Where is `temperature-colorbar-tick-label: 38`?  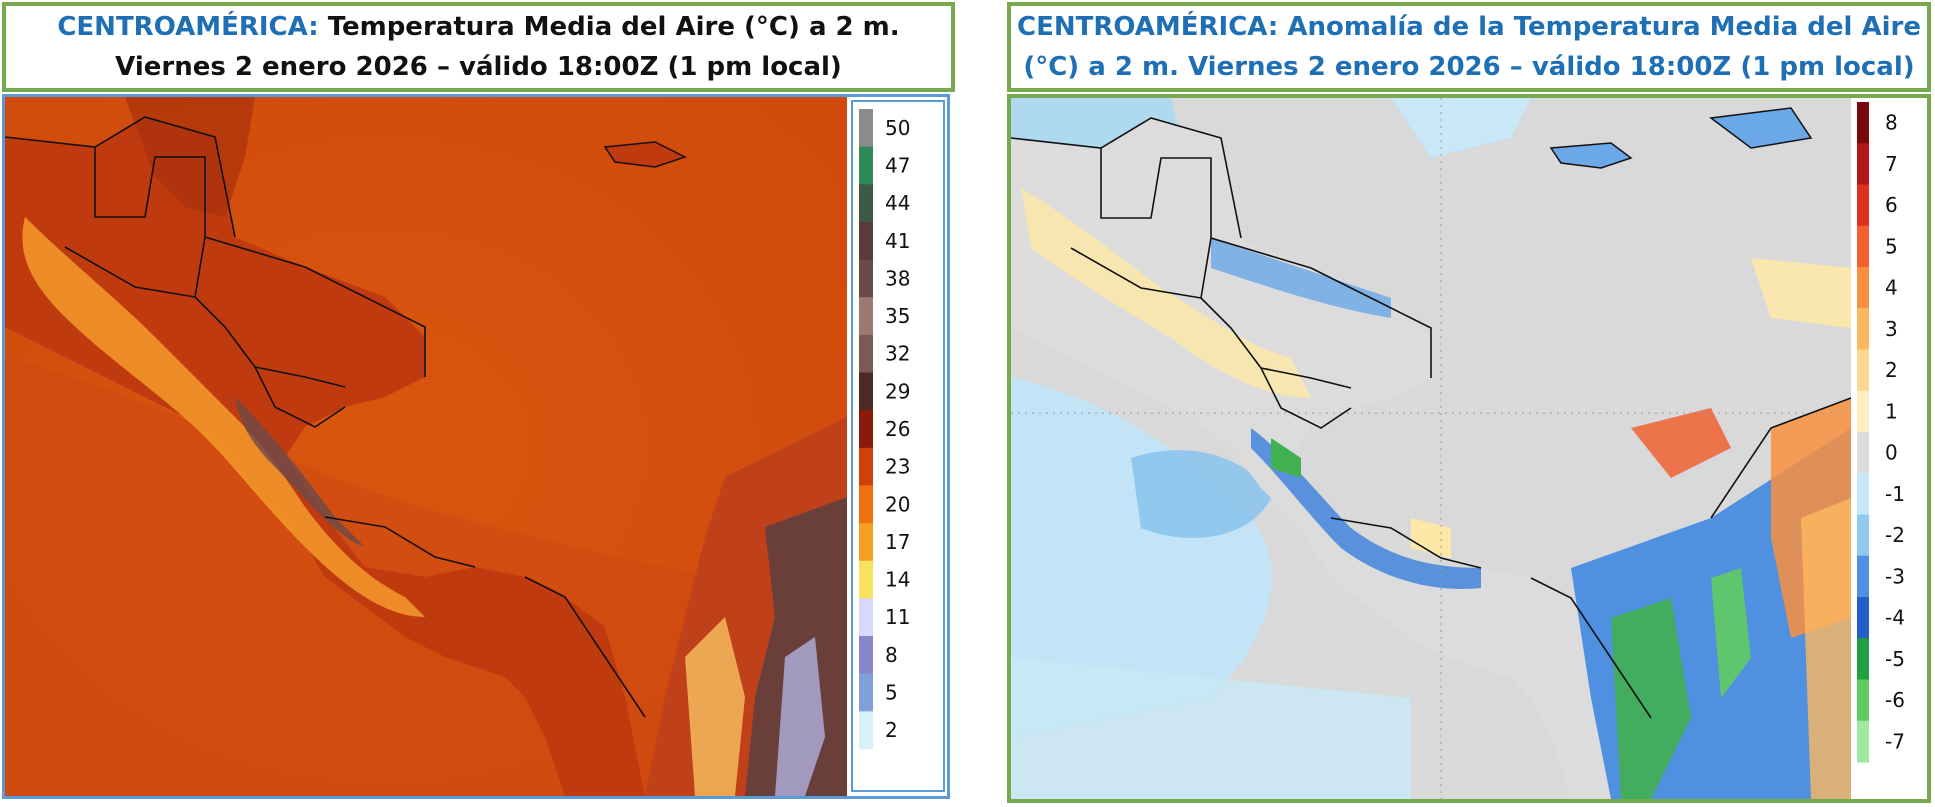 temperature-colorbar-tick-label: 38 is located at coordinates (897, 278).